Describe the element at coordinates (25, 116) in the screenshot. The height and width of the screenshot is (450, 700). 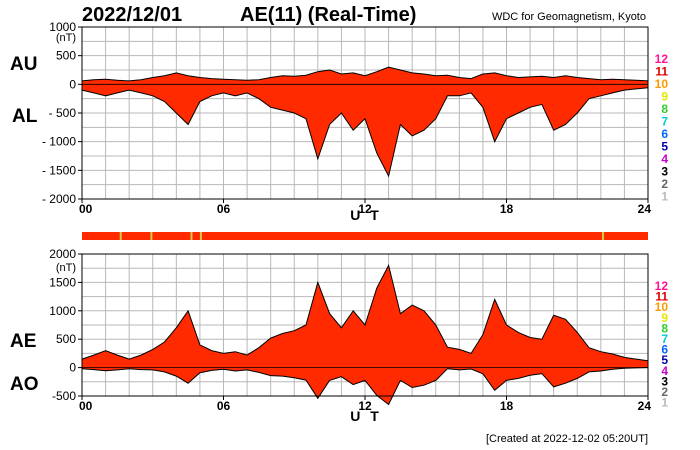
I see `al-side-label: AL` at that location.